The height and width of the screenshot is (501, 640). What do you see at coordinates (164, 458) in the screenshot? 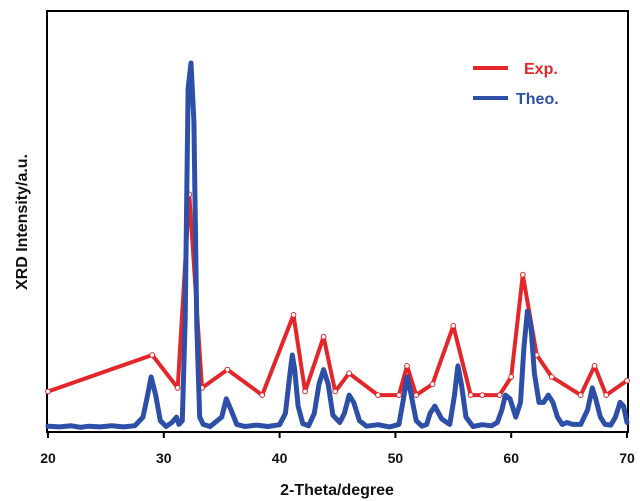
I see `x-tick-label: 30` at bounding box center [164, 458].